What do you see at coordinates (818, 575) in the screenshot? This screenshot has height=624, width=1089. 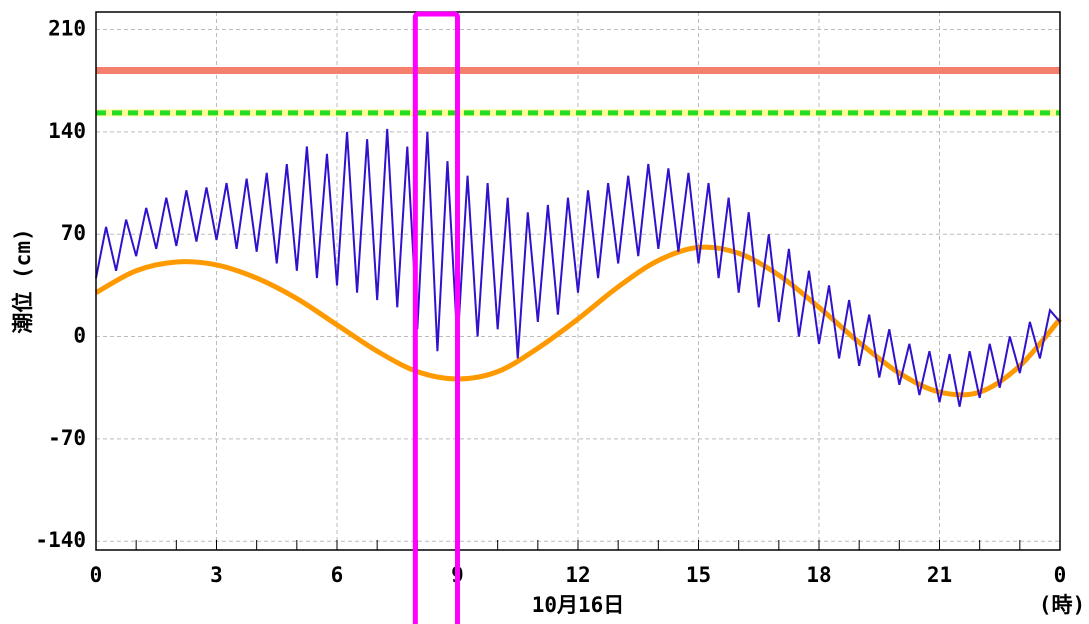 I see `x-tick-label: 18` at bounding box center [818, 575].